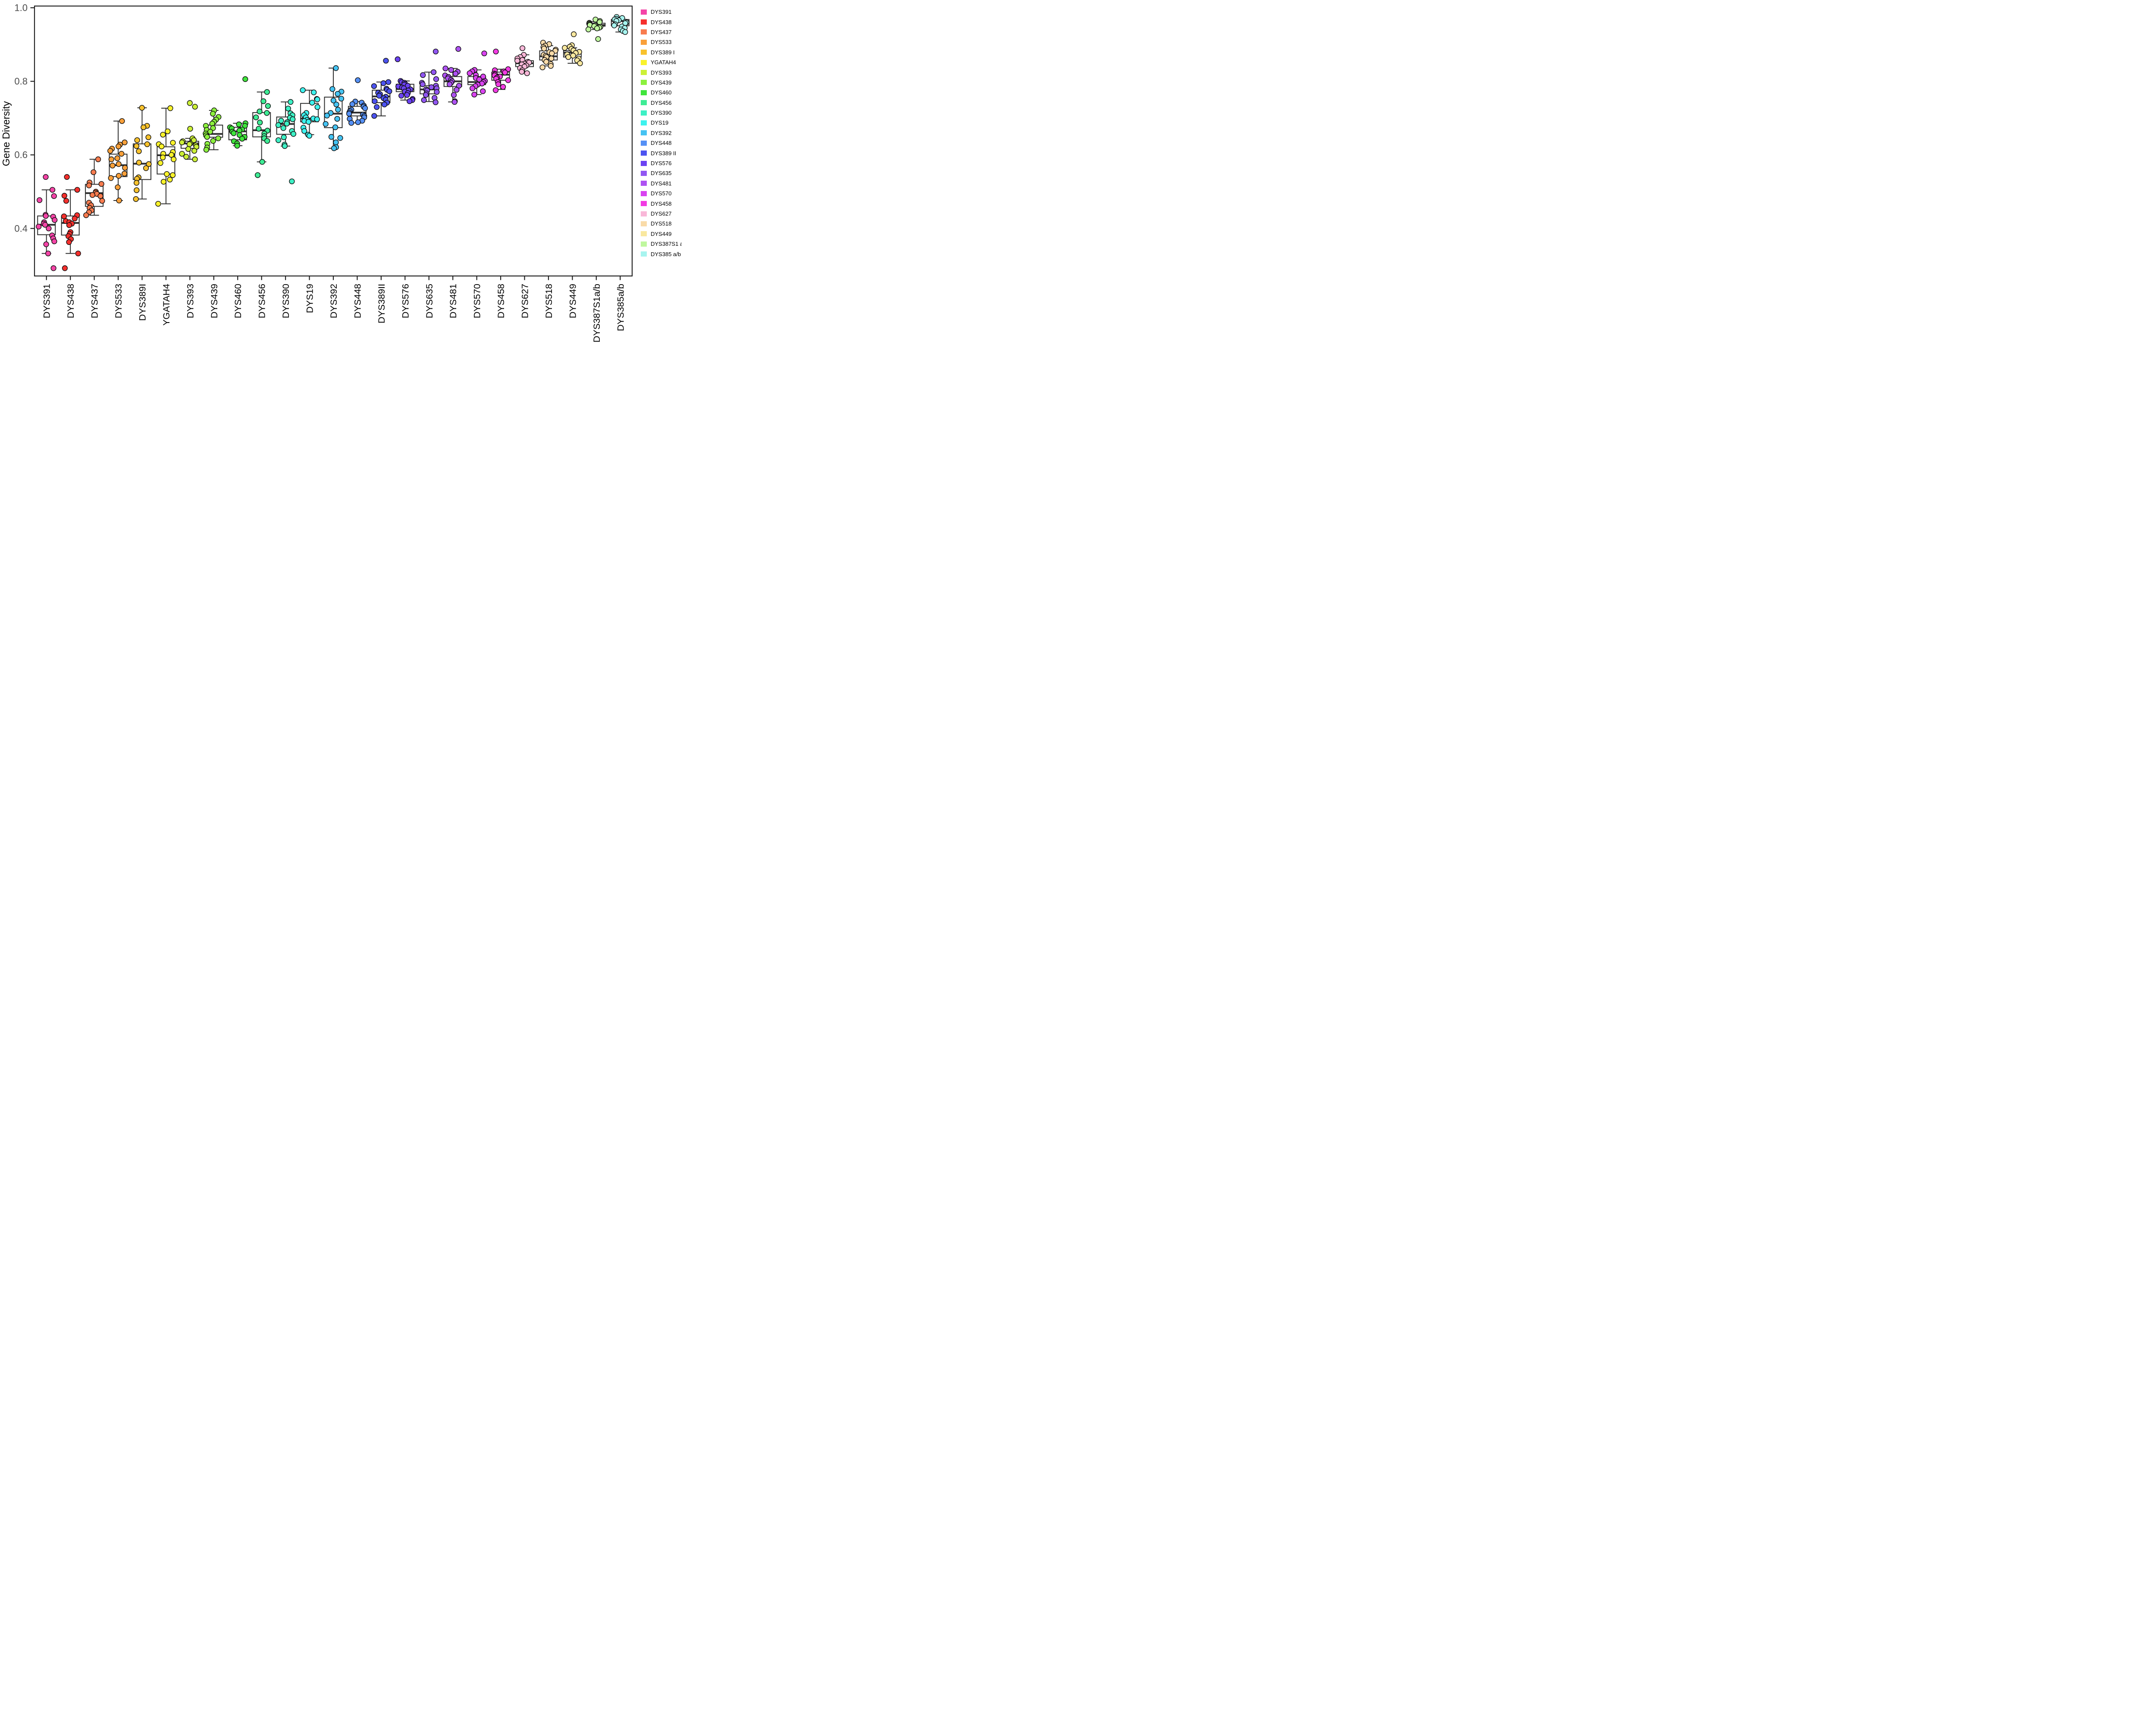  What do you see at coordinates (94, 187) in the screenshot?
I see `boxplot-group-DYS437` at bounding box center [94, 187].